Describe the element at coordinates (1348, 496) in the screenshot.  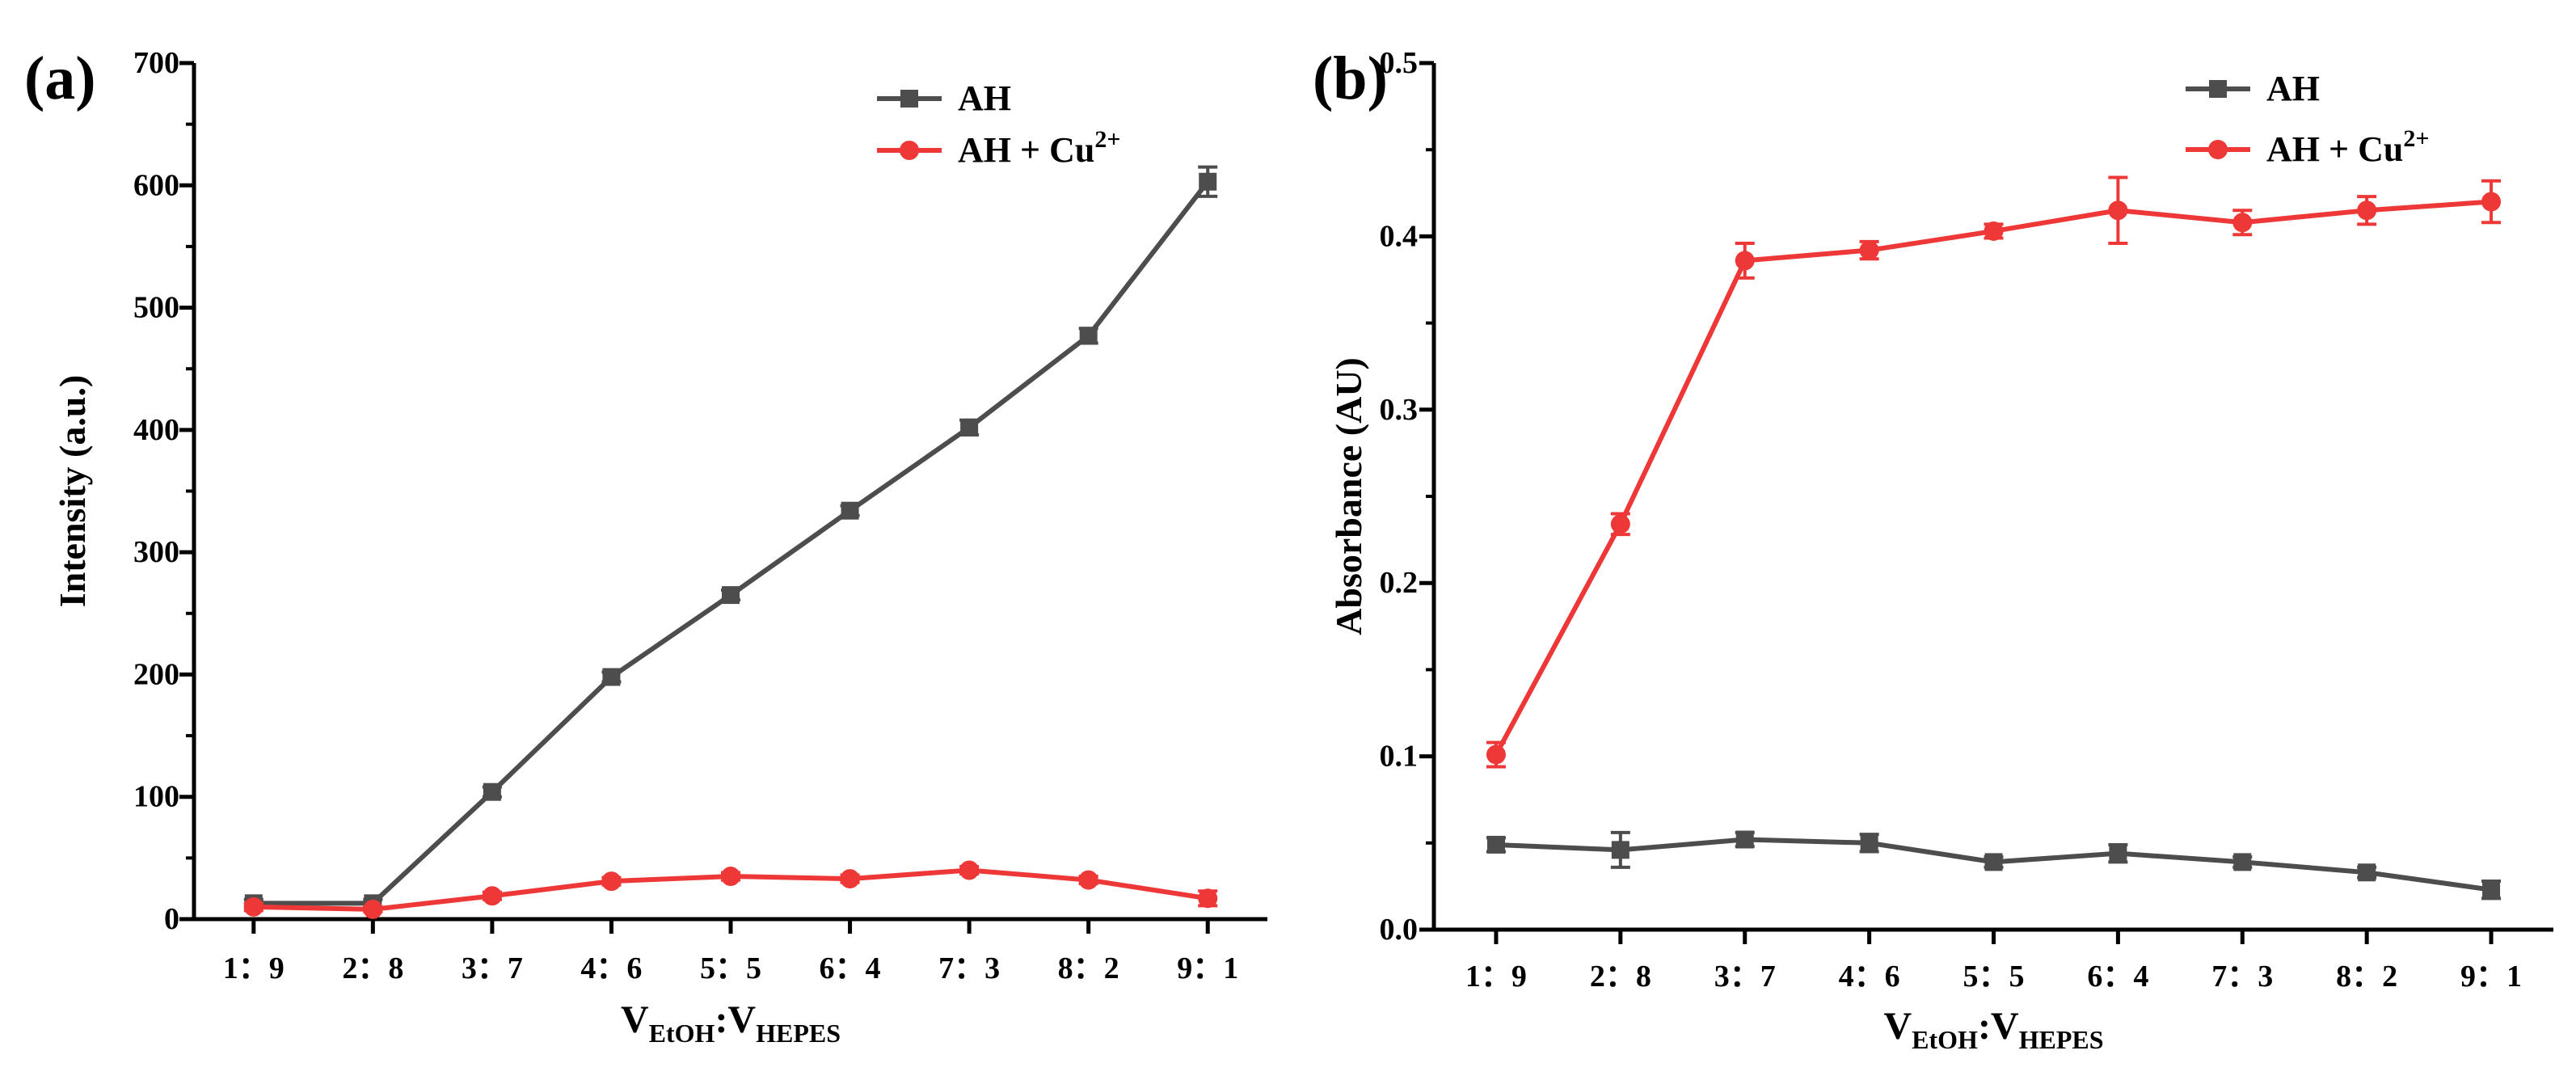
I see `y-axis-title: Absorbance (AU)` at that location.